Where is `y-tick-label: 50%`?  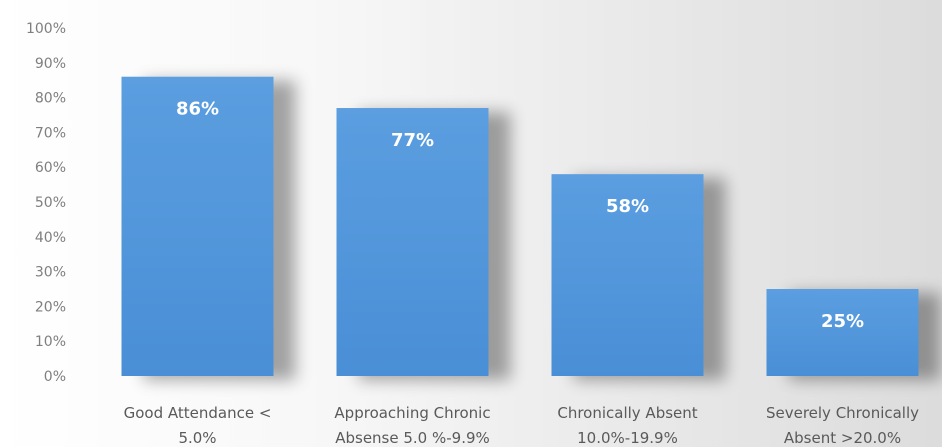 y-tick-label: 50% is located at coordinates (50, 203).